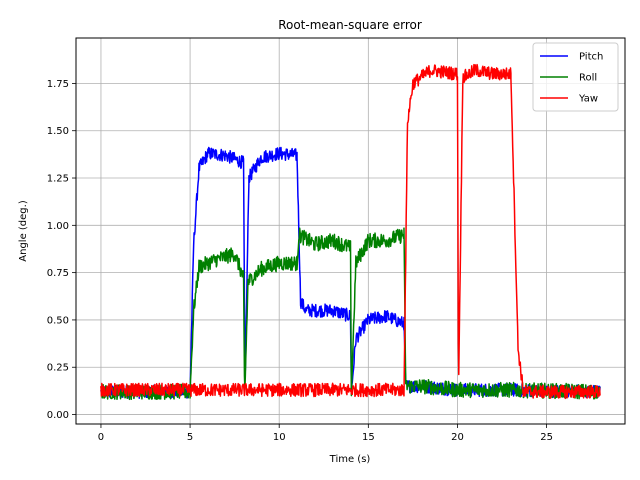 The image size is (640, 480). I want to click on x-tick-label: 25, so click(546, 437).